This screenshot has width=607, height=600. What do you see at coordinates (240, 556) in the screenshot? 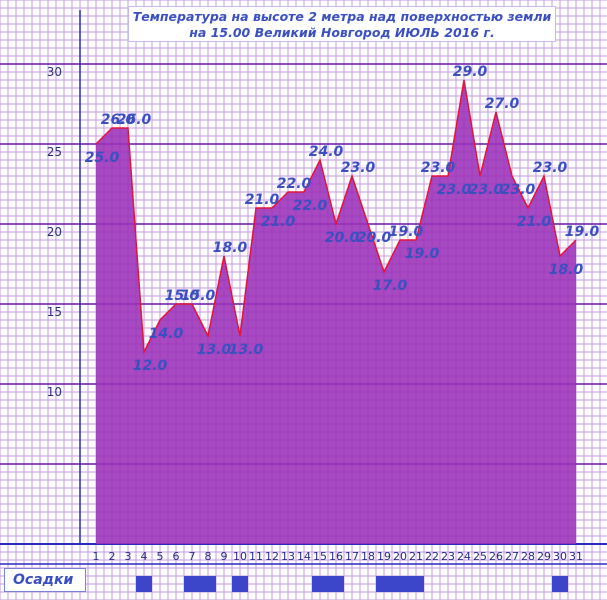
I see `x-tick-label: 10` at bounding box center [240, 556].